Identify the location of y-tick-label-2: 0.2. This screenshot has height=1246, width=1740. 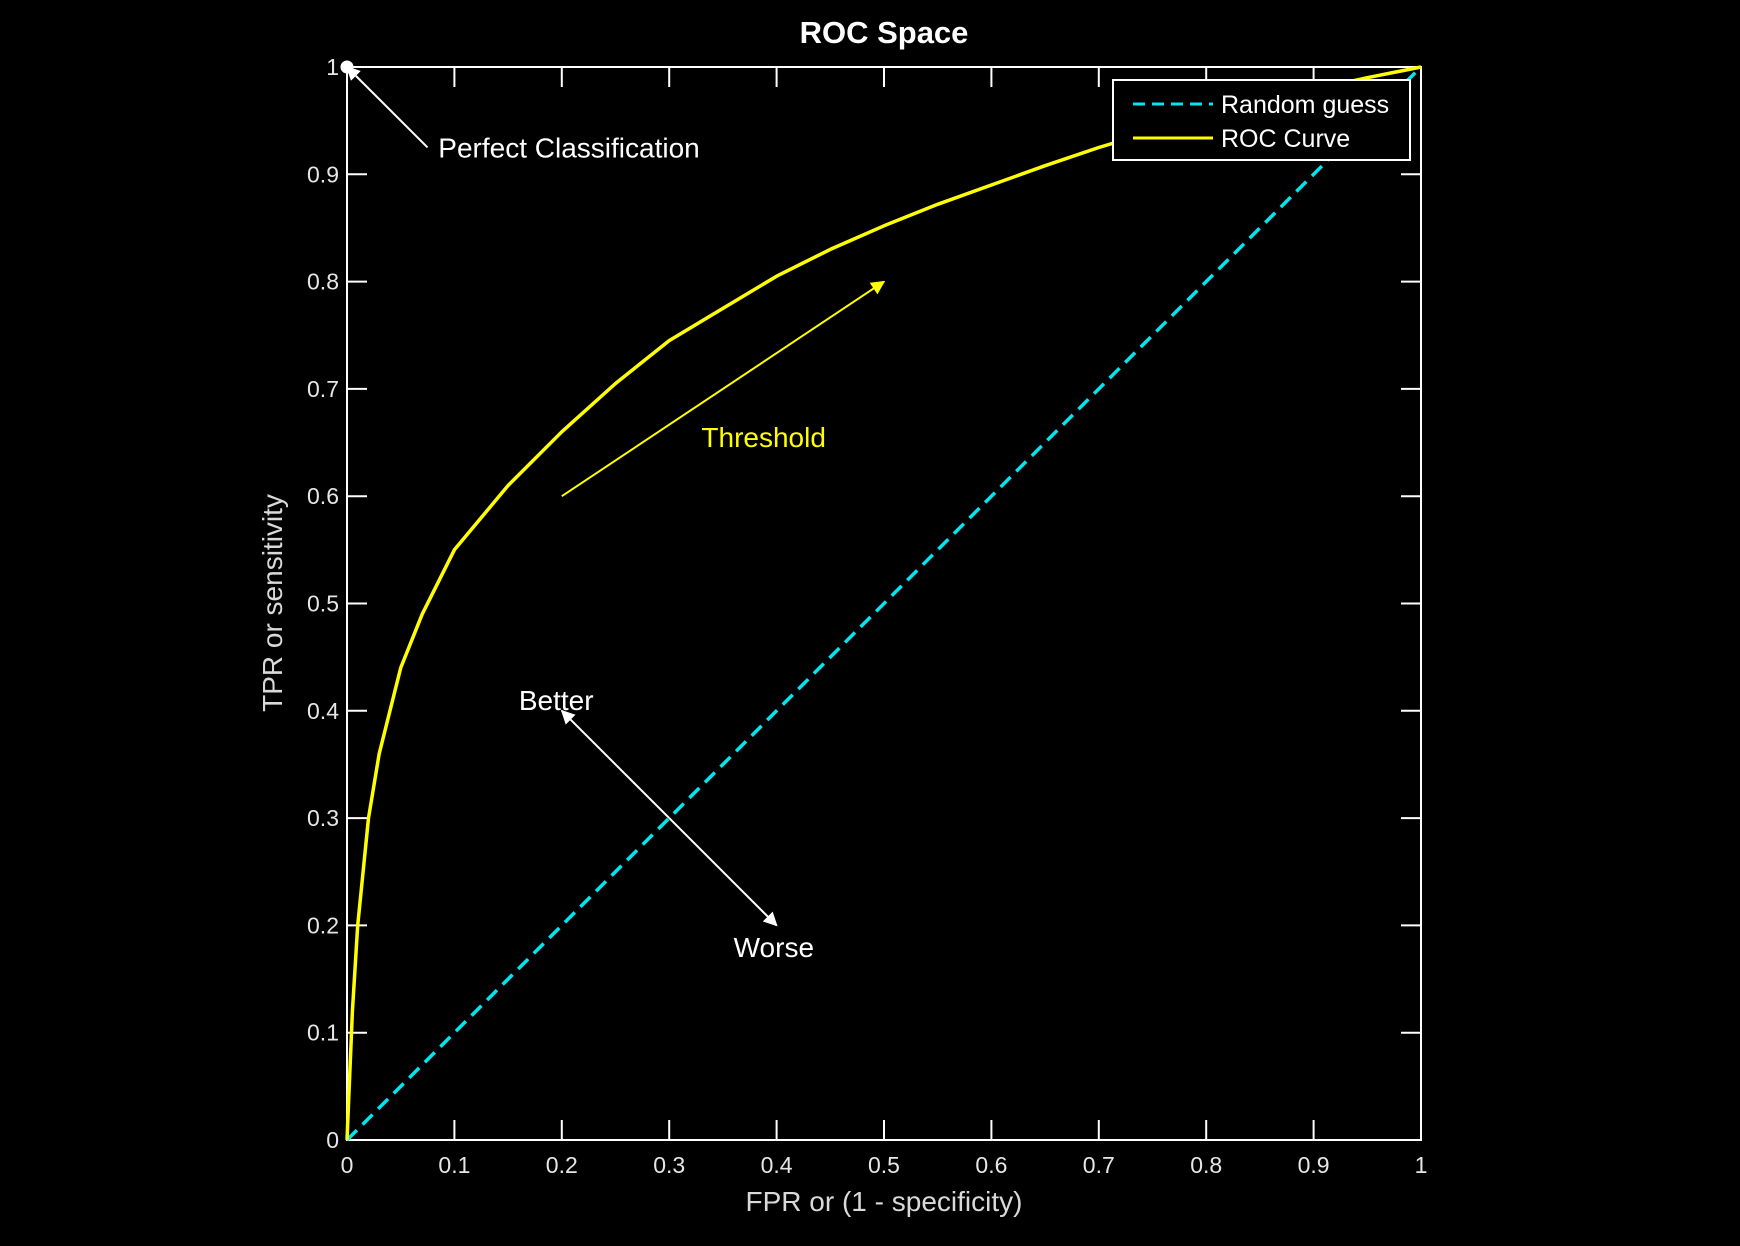
(323, 925).